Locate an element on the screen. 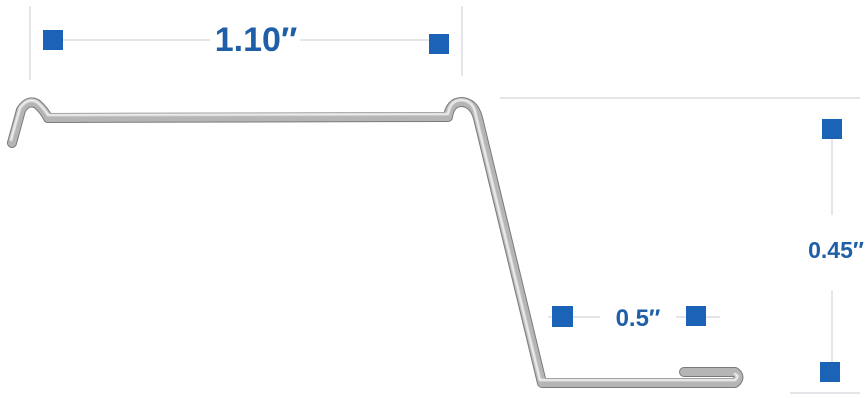  bottom-width-left-marker is located at coordinates (562, 316).